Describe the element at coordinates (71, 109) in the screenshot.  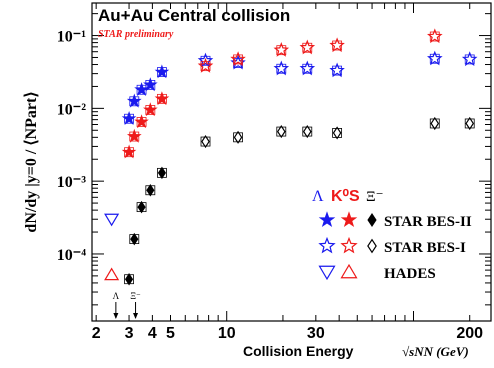
I see `y-tick-label: 10⁻²` at that location.